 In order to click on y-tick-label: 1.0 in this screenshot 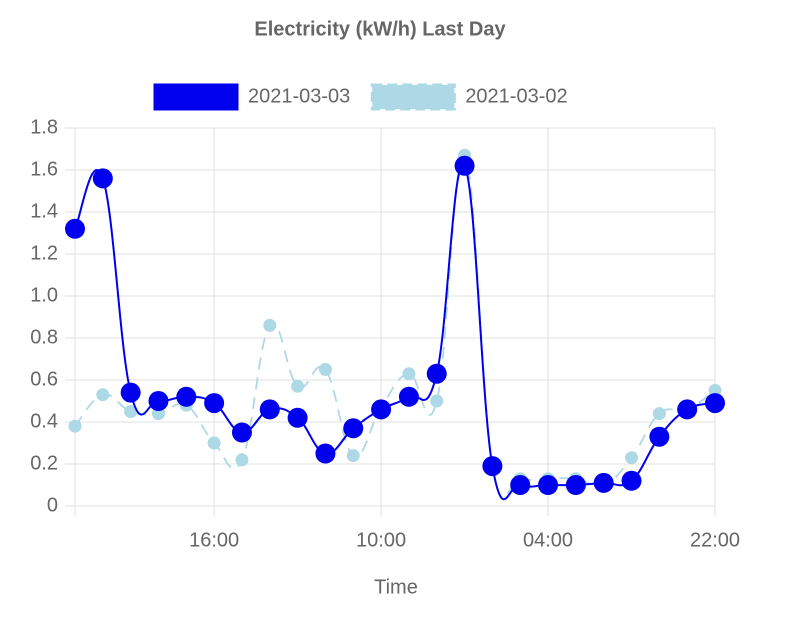, I will do `click(44, 295)`.